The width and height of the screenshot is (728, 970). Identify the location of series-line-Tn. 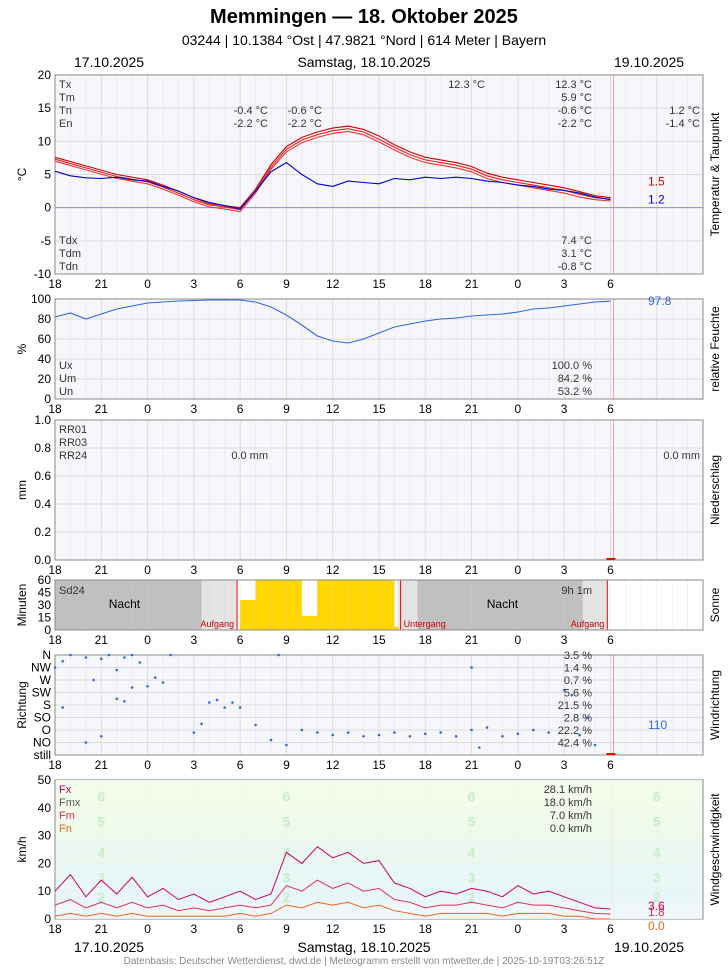
(332, 171).